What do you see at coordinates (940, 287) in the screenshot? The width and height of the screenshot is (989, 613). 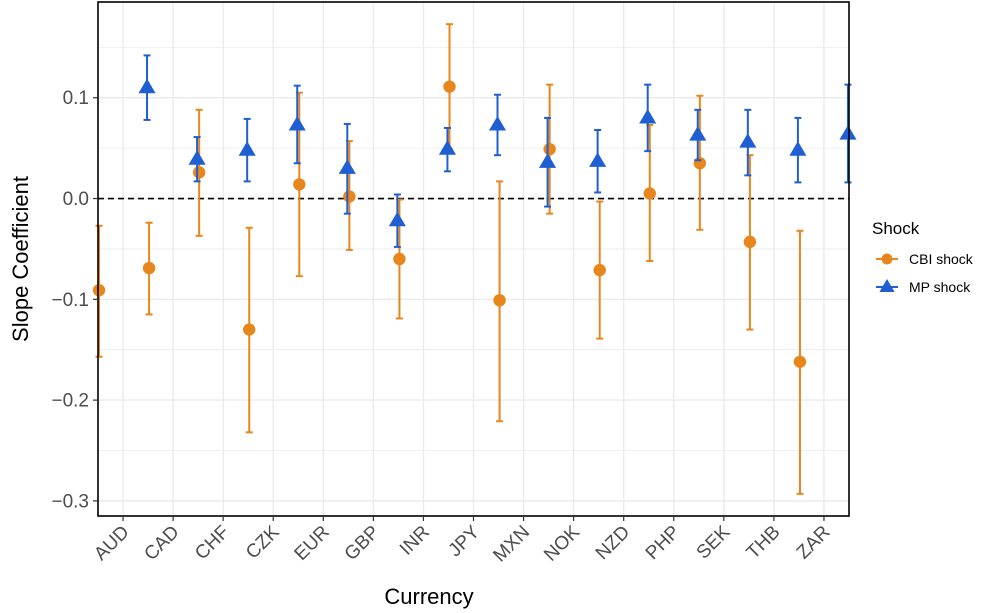 I see `legend-label: MP shock` at bounding box center [940, 287].